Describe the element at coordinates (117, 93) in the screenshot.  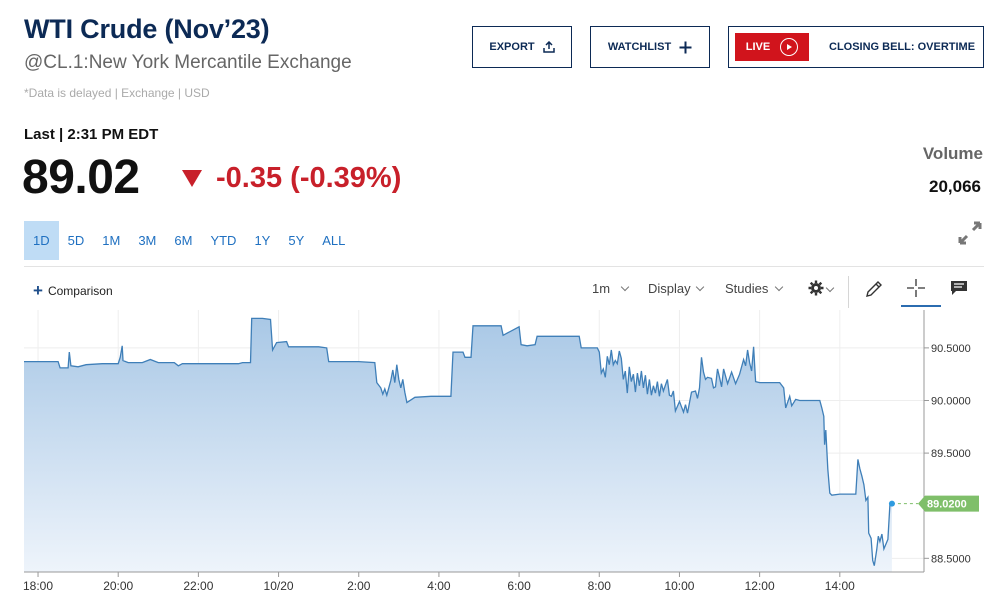
I see `data-delay-note: *Data is delayed | Exchange | USD` at that location.